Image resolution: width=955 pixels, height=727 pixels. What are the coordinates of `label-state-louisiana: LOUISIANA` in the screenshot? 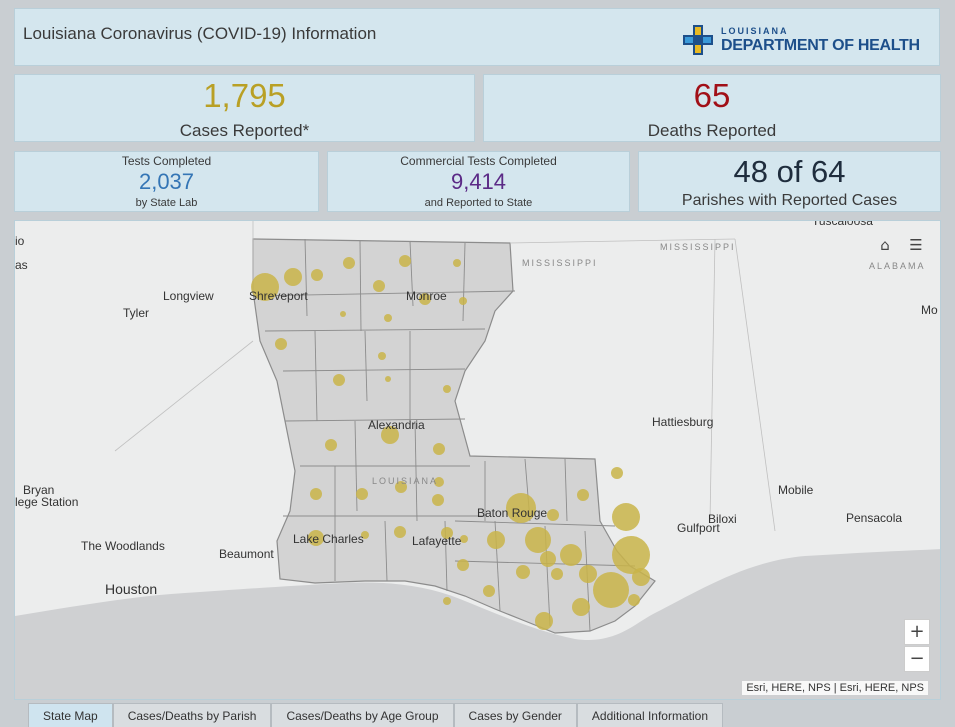 It's located at (405, 481).